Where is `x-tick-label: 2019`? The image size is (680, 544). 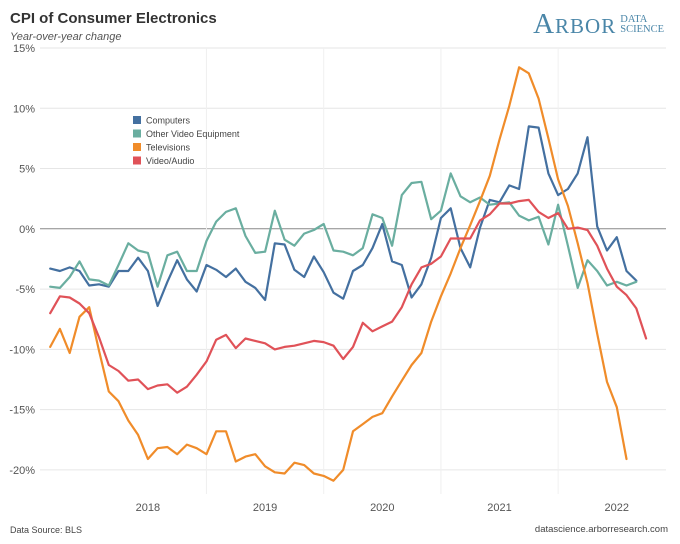 x-tick-label: 2019 is located at coordinates (265, 508).